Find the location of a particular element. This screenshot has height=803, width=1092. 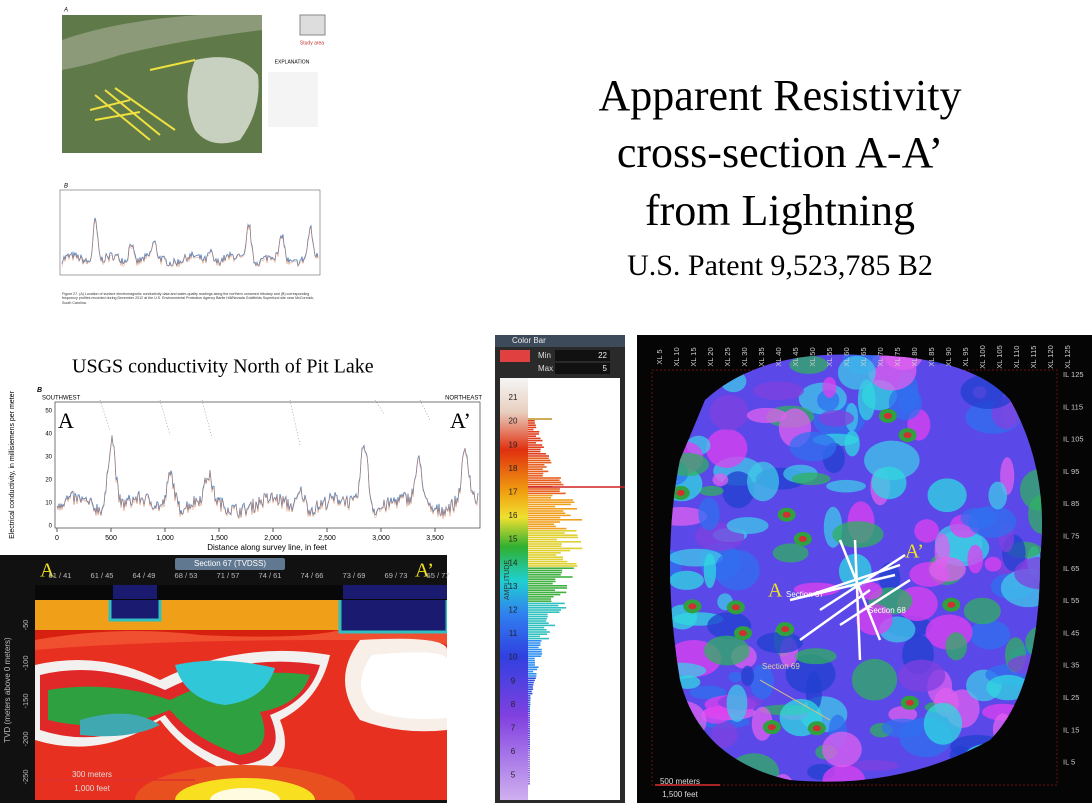

il-label: IL 55 is located at coordinates (1071, 600).